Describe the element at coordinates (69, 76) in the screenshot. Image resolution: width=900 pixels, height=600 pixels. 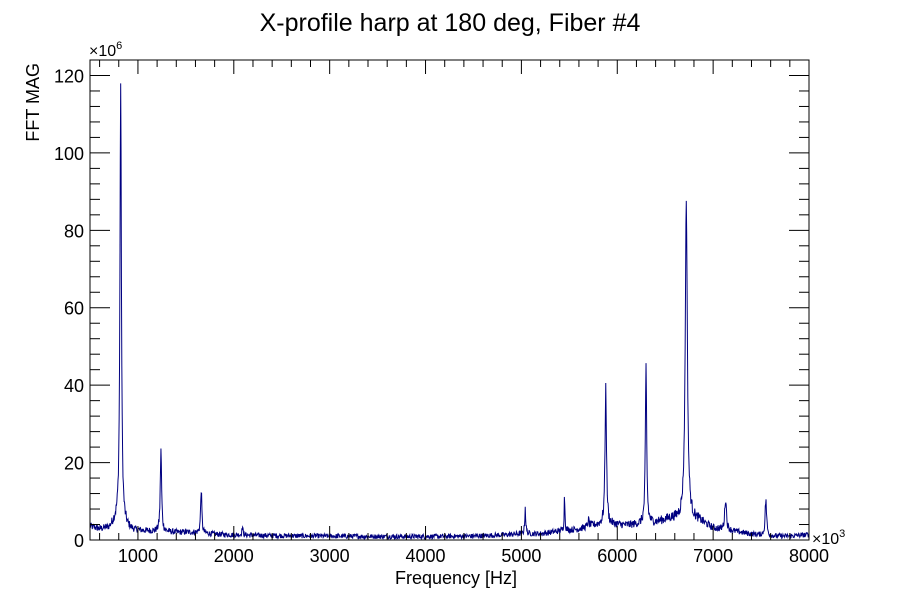
I see `y-tick-label: 120` at that location.